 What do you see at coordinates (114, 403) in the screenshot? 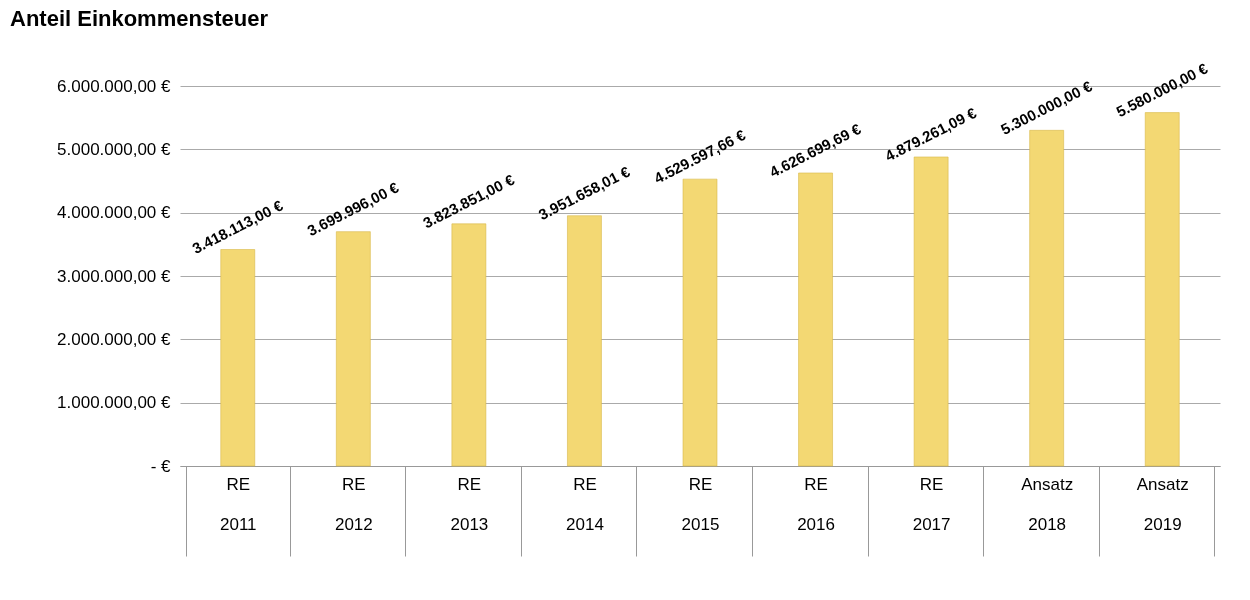
I see `y-tick-label: 1.000.000,00 €` at bounding box center [114, 403].